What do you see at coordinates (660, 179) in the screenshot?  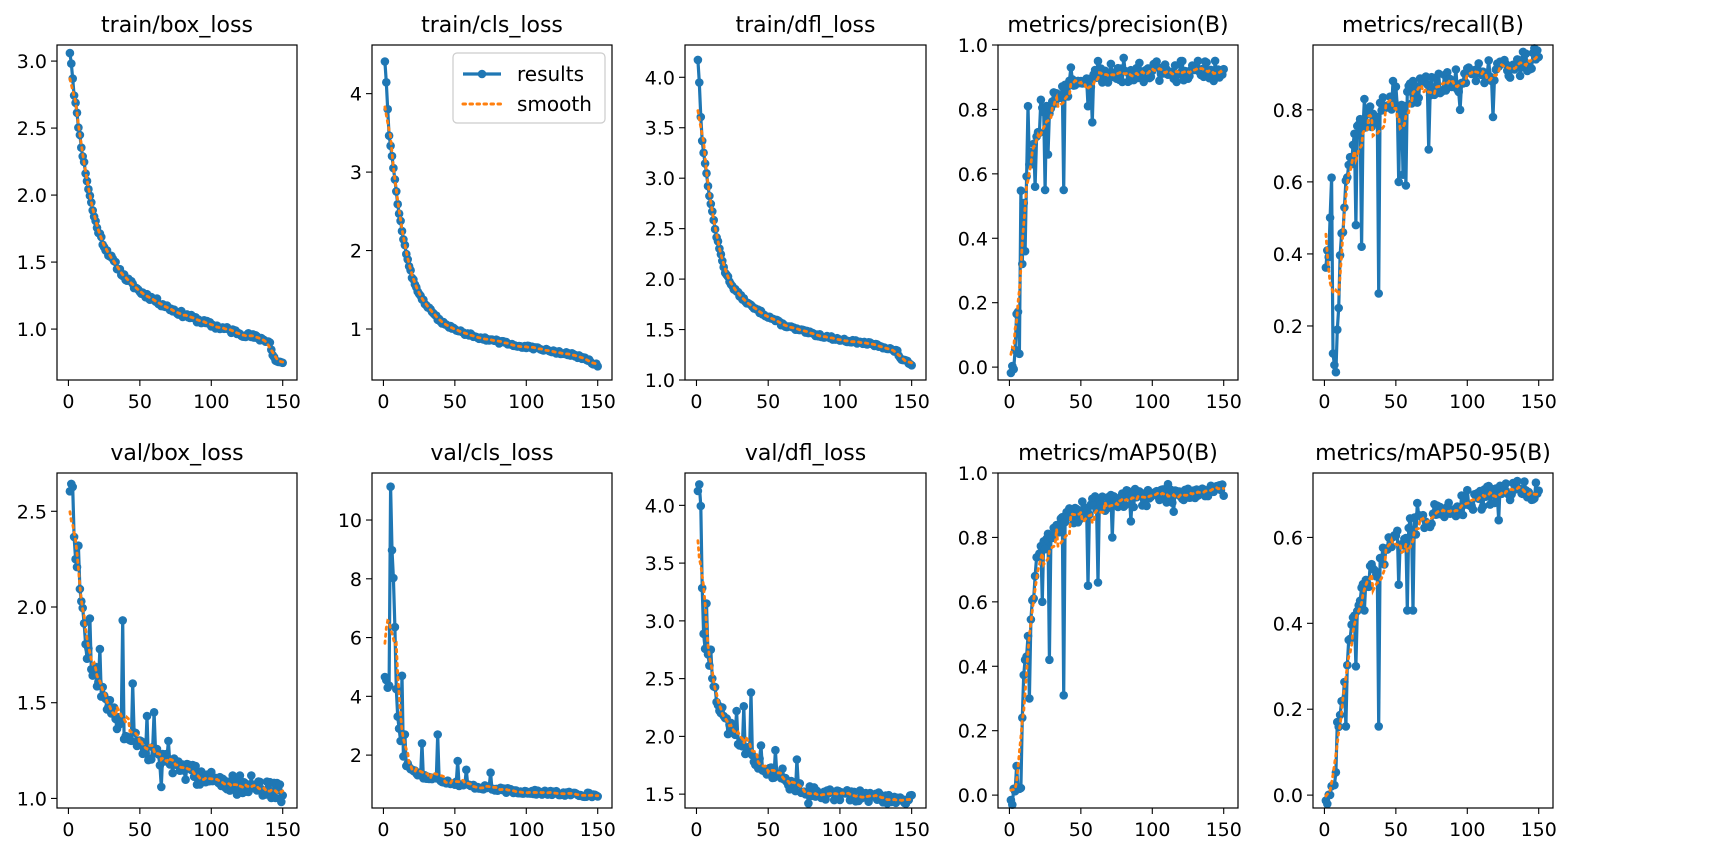 I see `y-tick-label: 3.0` at bounding box center [660, 179].